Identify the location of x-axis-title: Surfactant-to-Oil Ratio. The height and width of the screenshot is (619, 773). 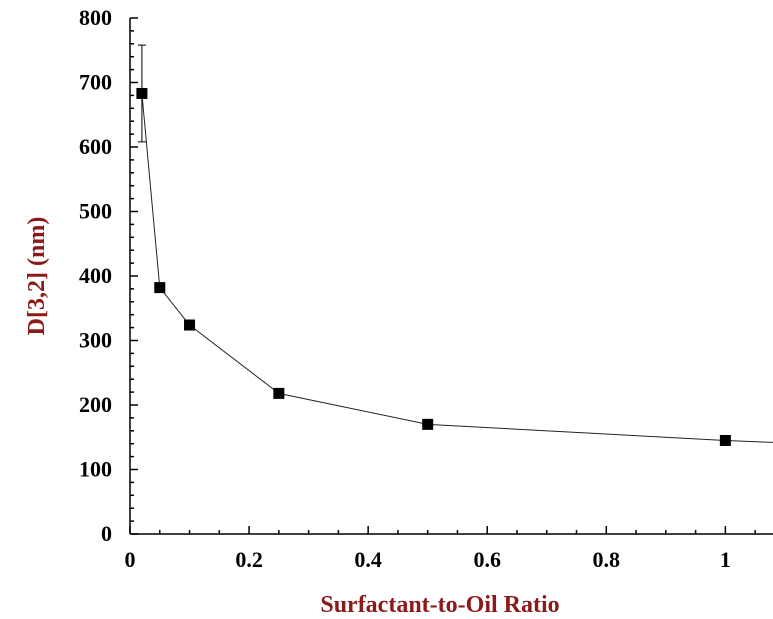
(439, 605).